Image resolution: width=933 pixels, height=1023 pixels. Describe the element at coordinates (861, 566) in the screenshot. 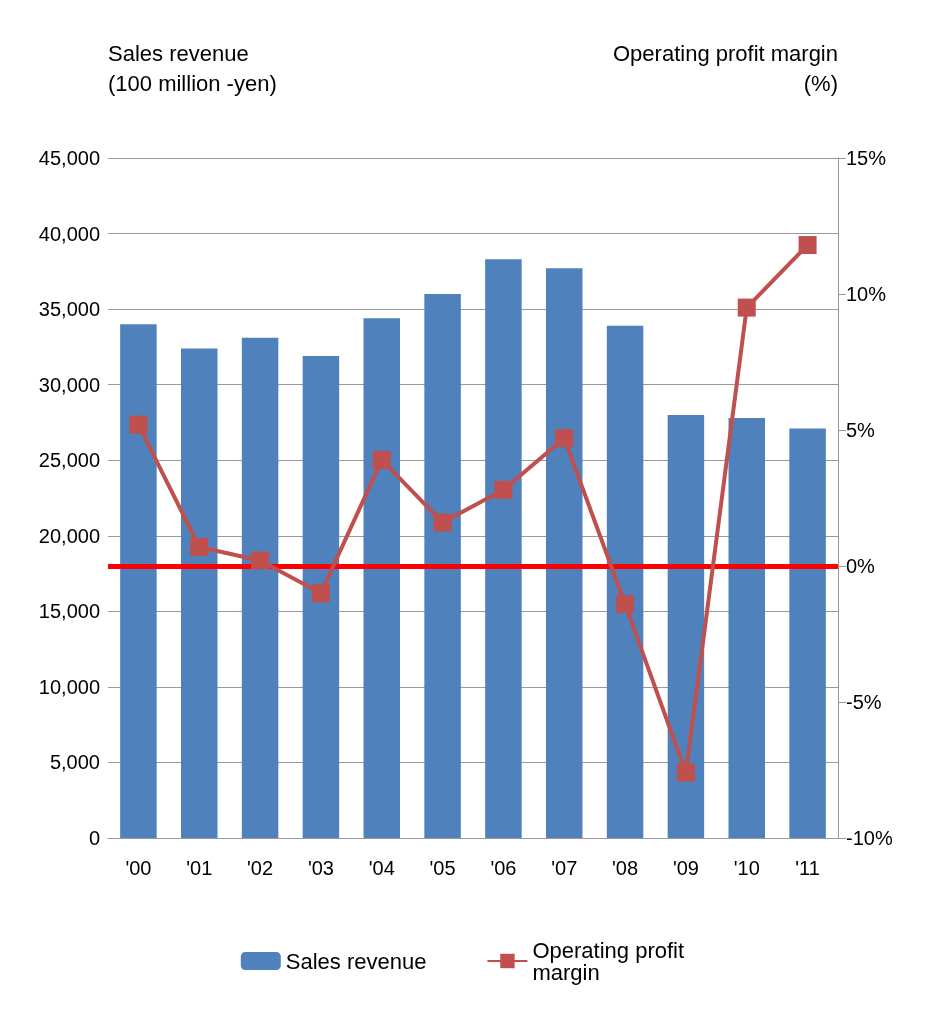

I see `y2-tick-label: 0%` at that location.